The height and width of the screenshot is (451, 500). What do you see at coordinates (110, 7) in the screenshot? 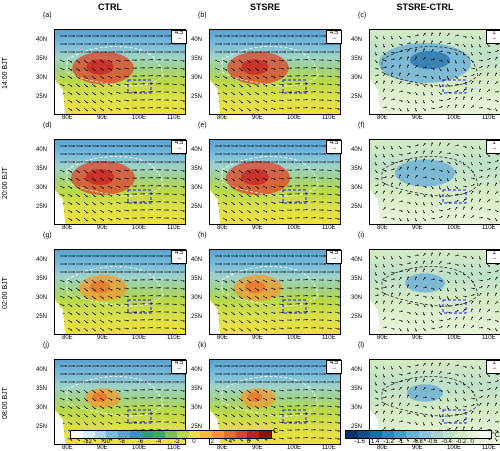
I see `column-title-ctrl: CTRL` at bounding box center [110, 7].